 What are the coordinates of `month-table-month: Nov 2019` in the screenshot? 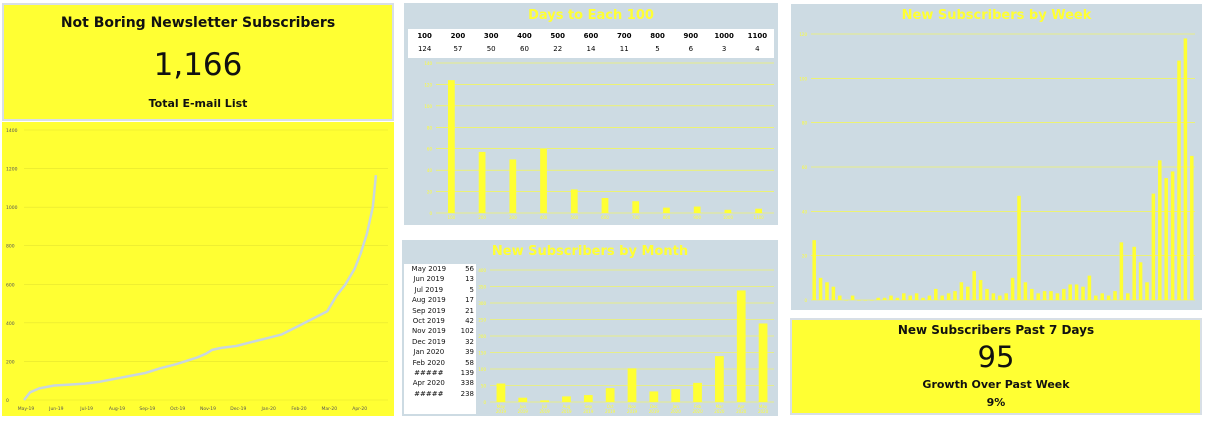 It's located at (428, 331).